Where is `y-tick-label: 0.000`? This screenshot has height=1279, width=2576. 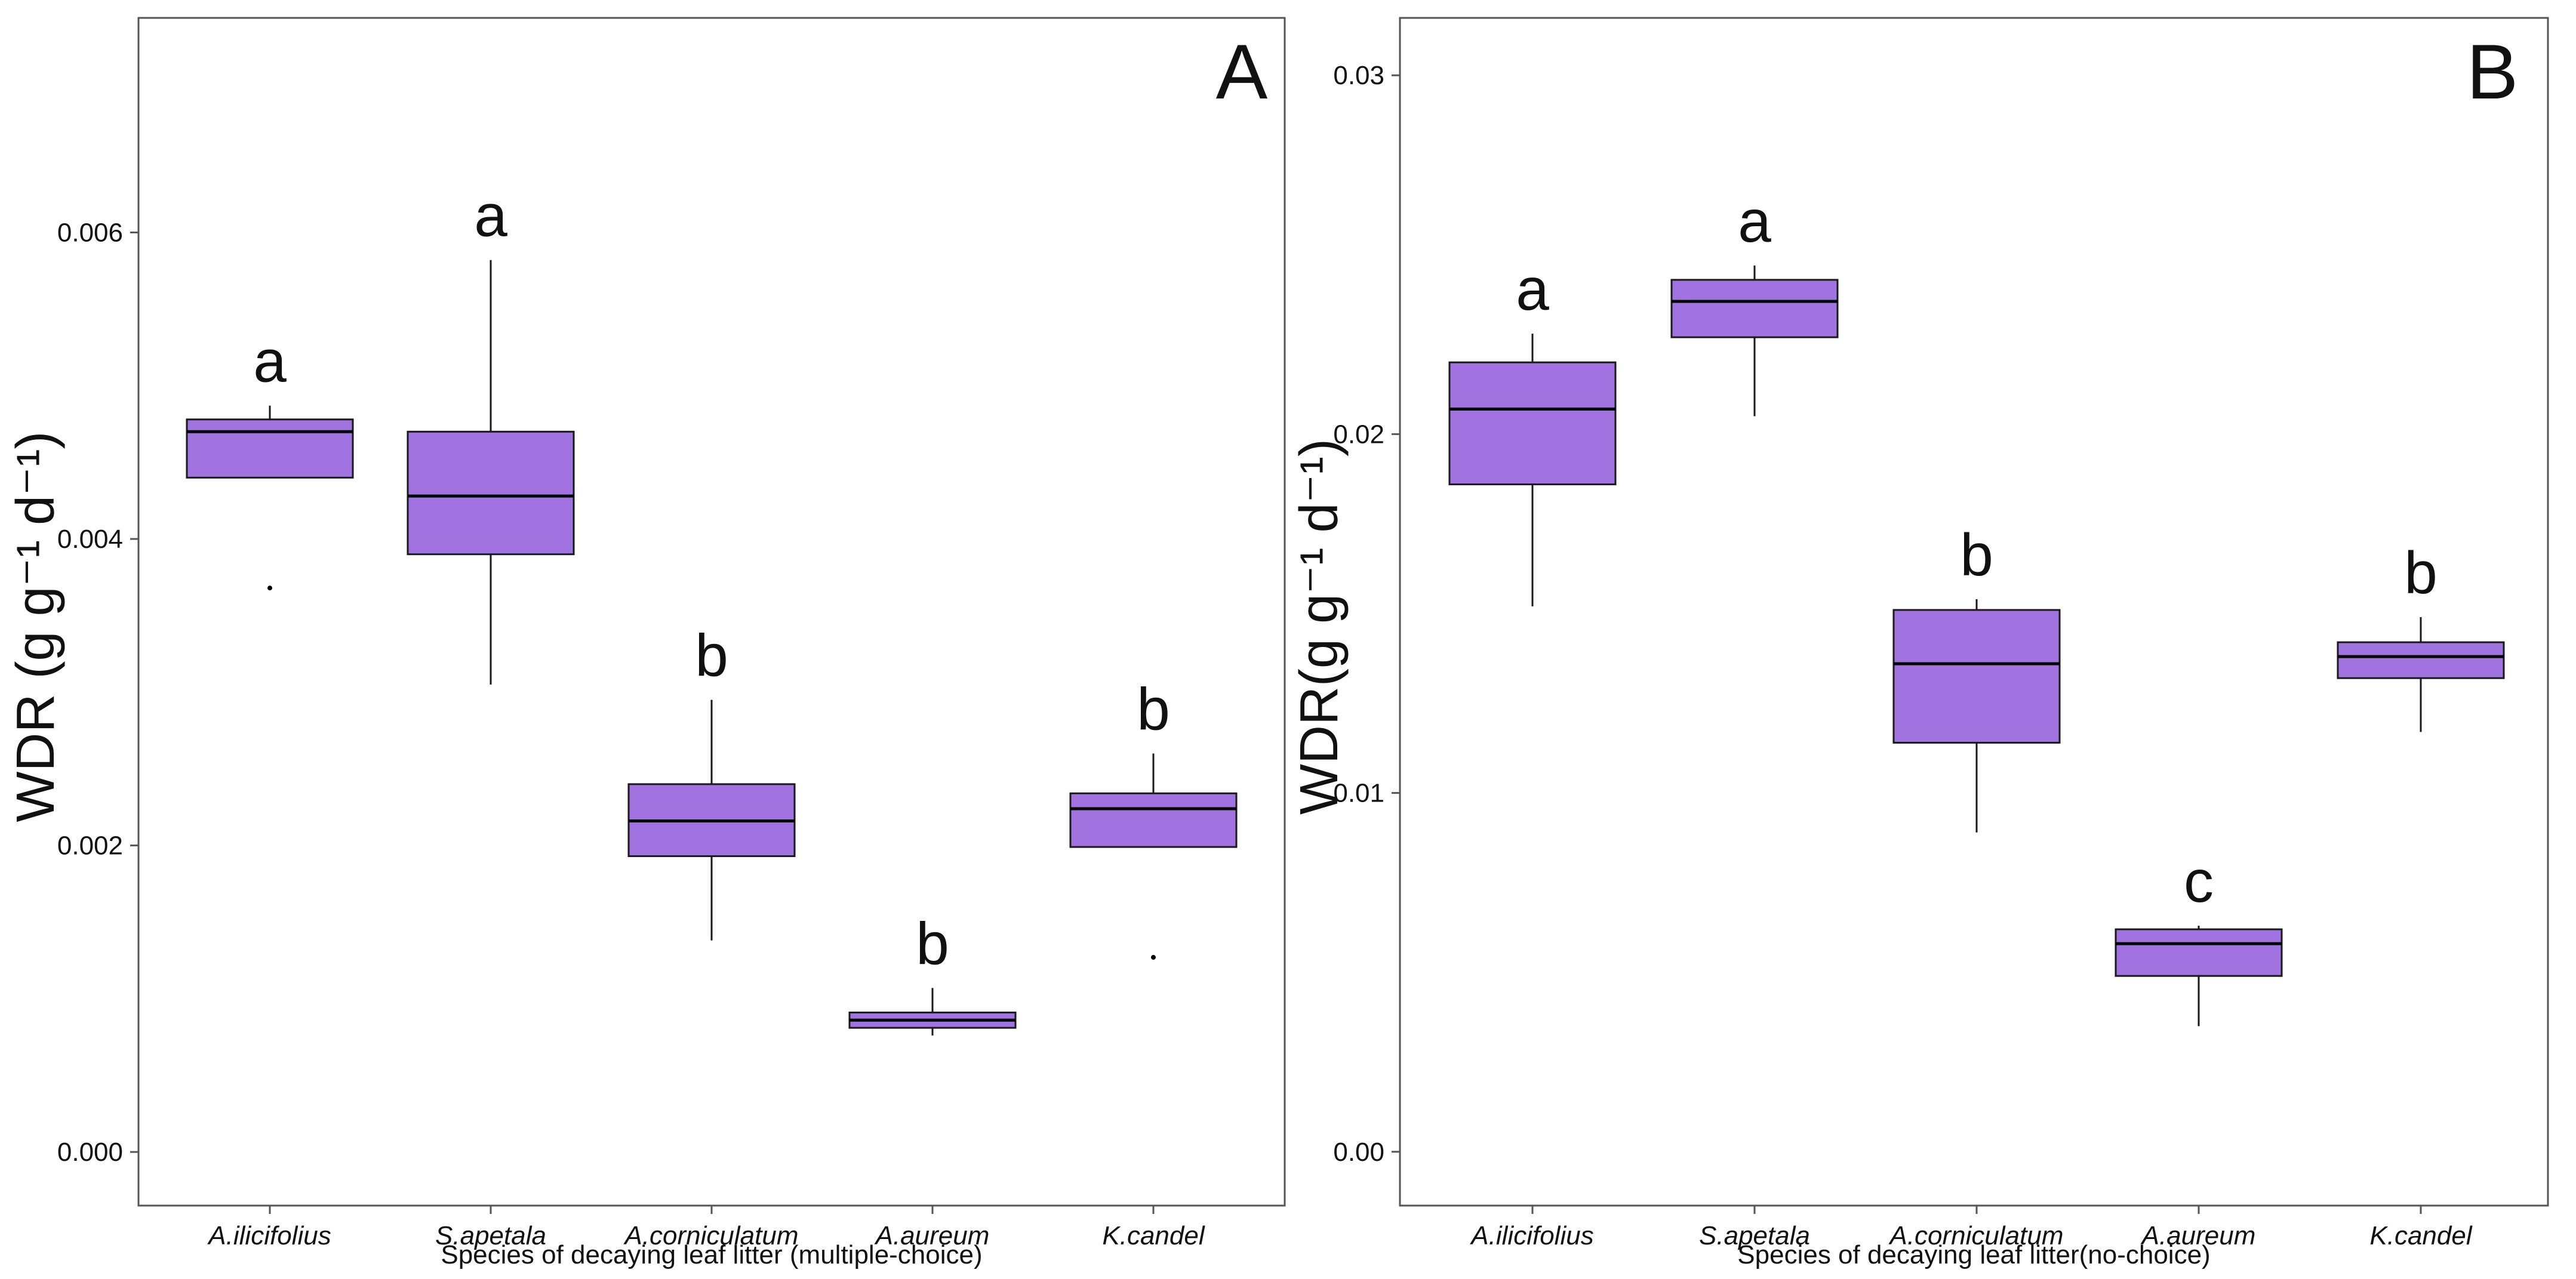
y-tick-label: 0.000 is located at coordinates (90, 1152).